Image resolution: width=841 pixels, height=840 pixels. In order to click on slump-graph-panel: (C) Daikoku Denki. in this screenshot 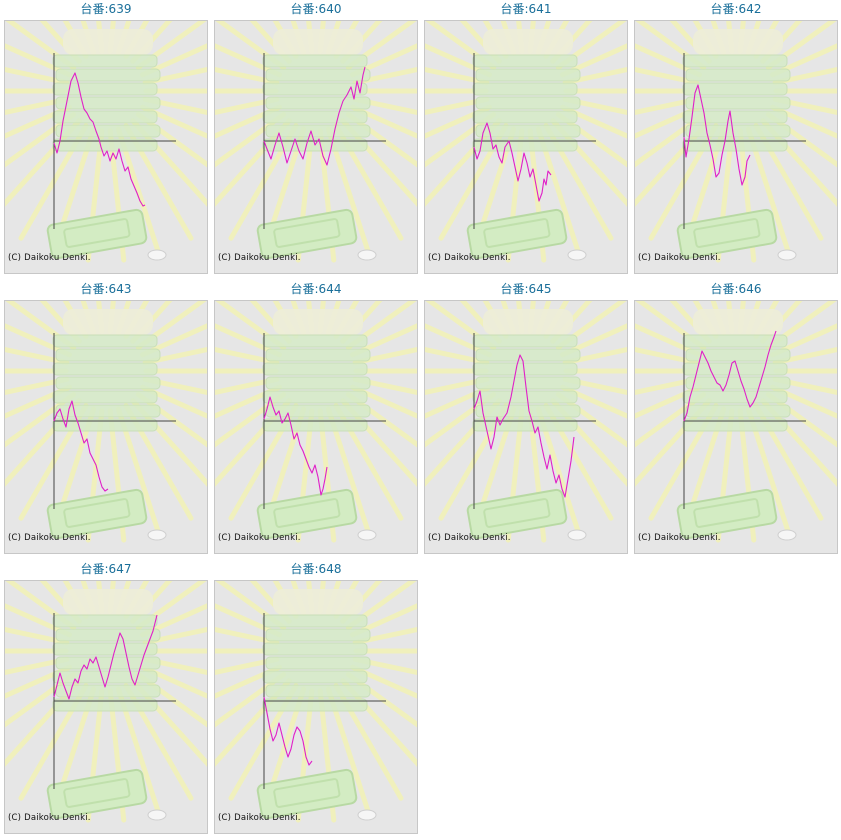, I will do `click(316, 707)`.